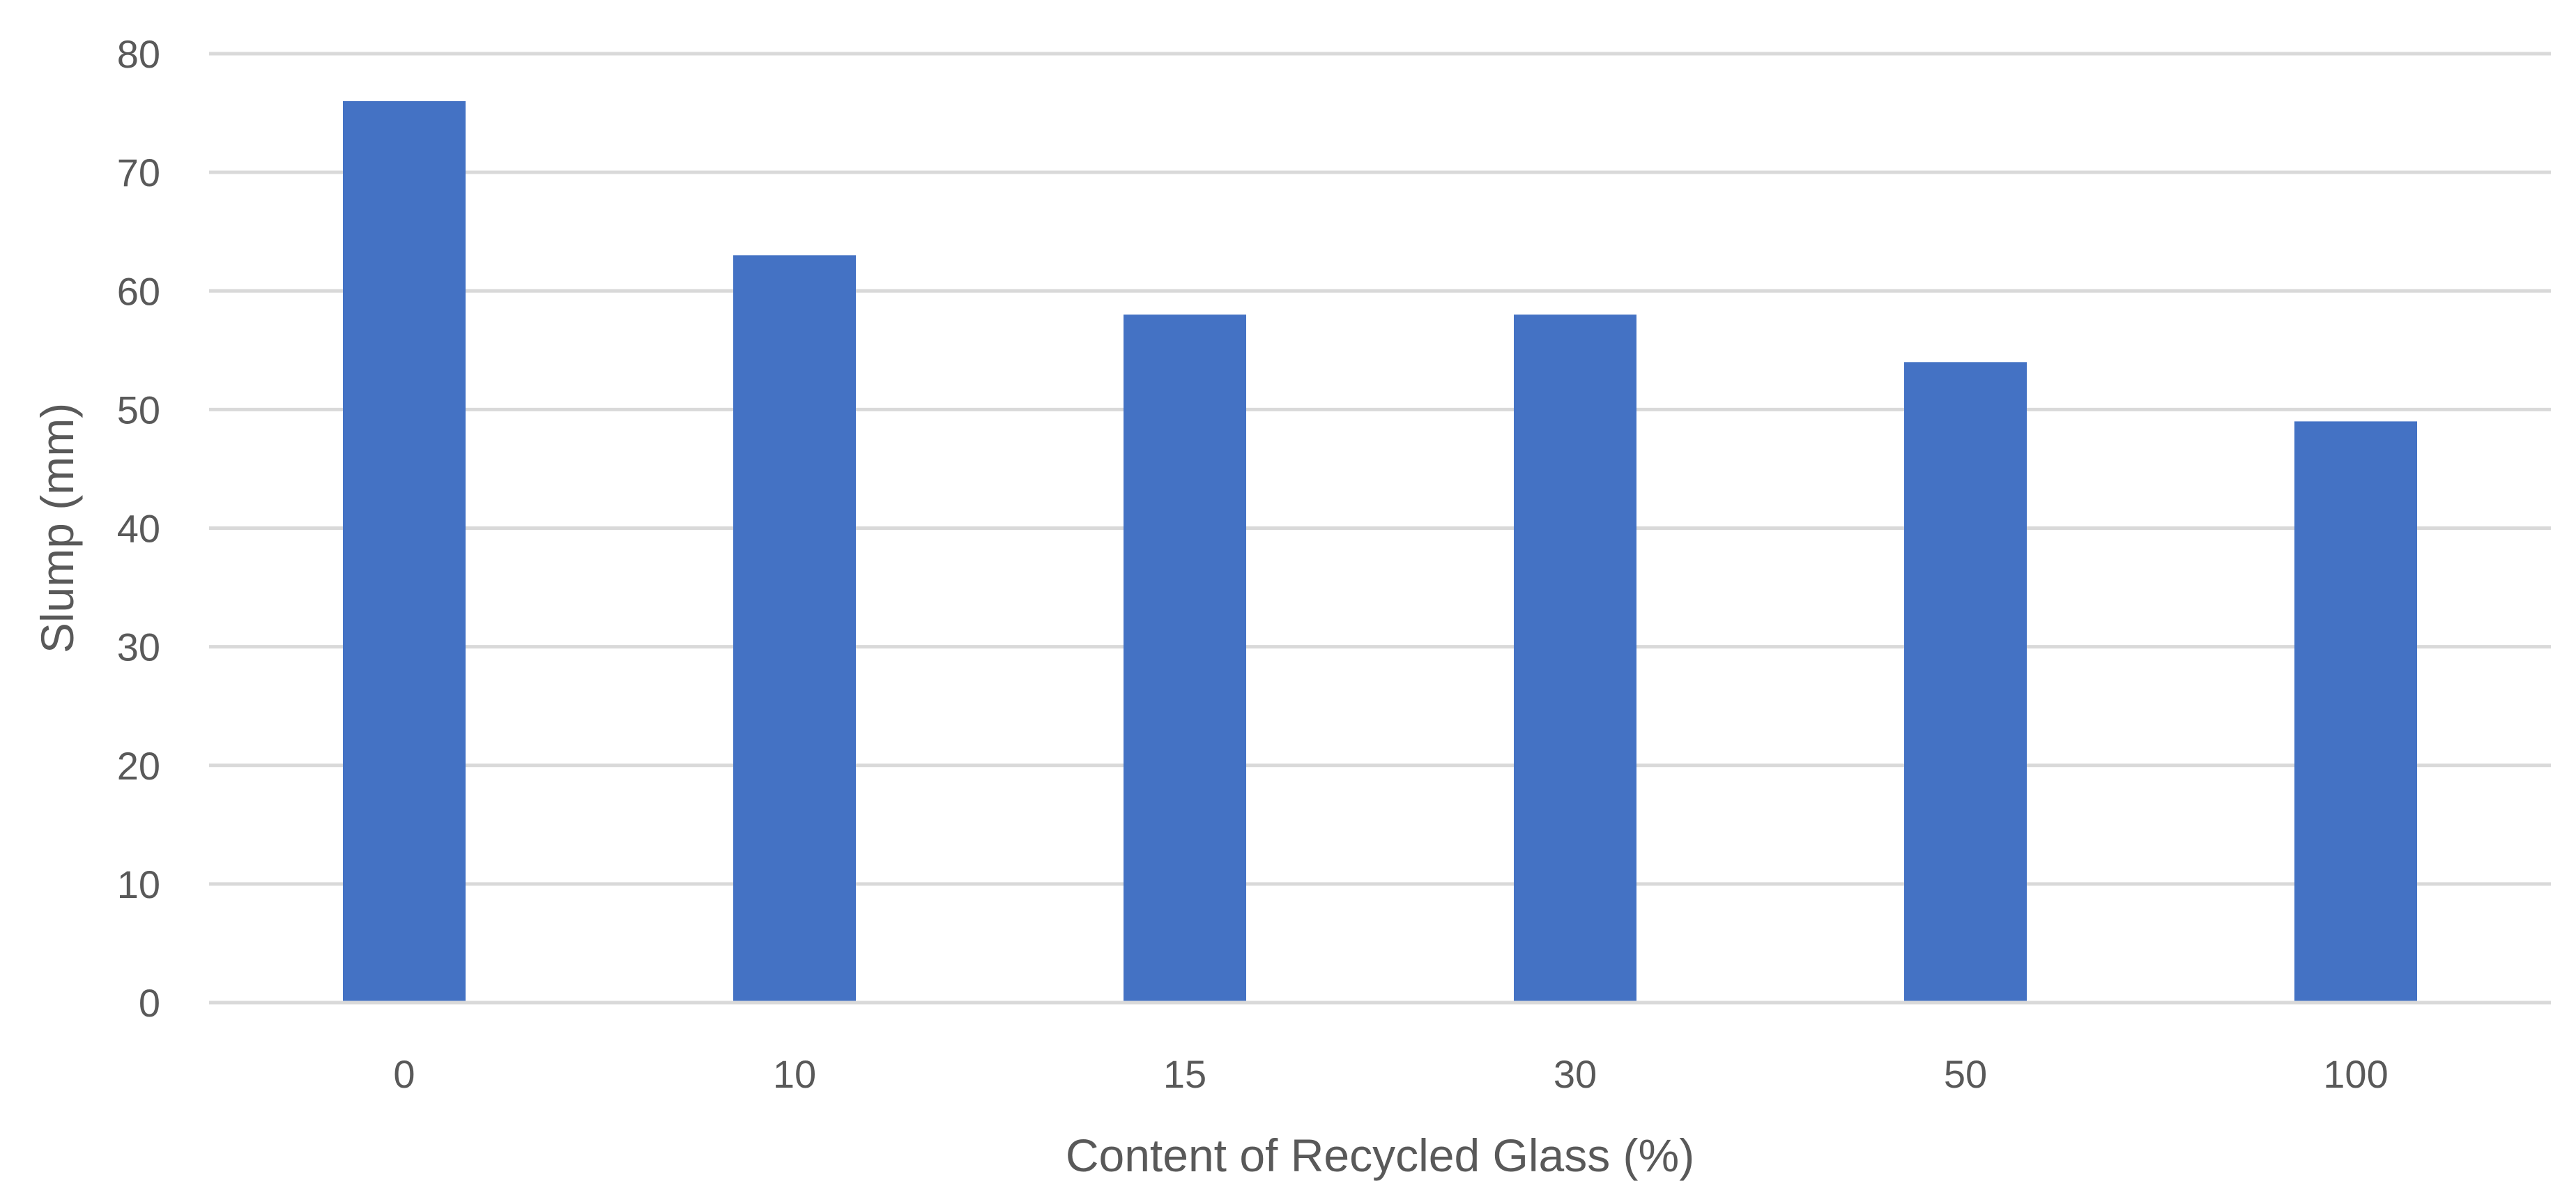 The width and height of the screenshot is (2576, 1202). I want to click on y-tick-label: 0, so click(149, 1003).